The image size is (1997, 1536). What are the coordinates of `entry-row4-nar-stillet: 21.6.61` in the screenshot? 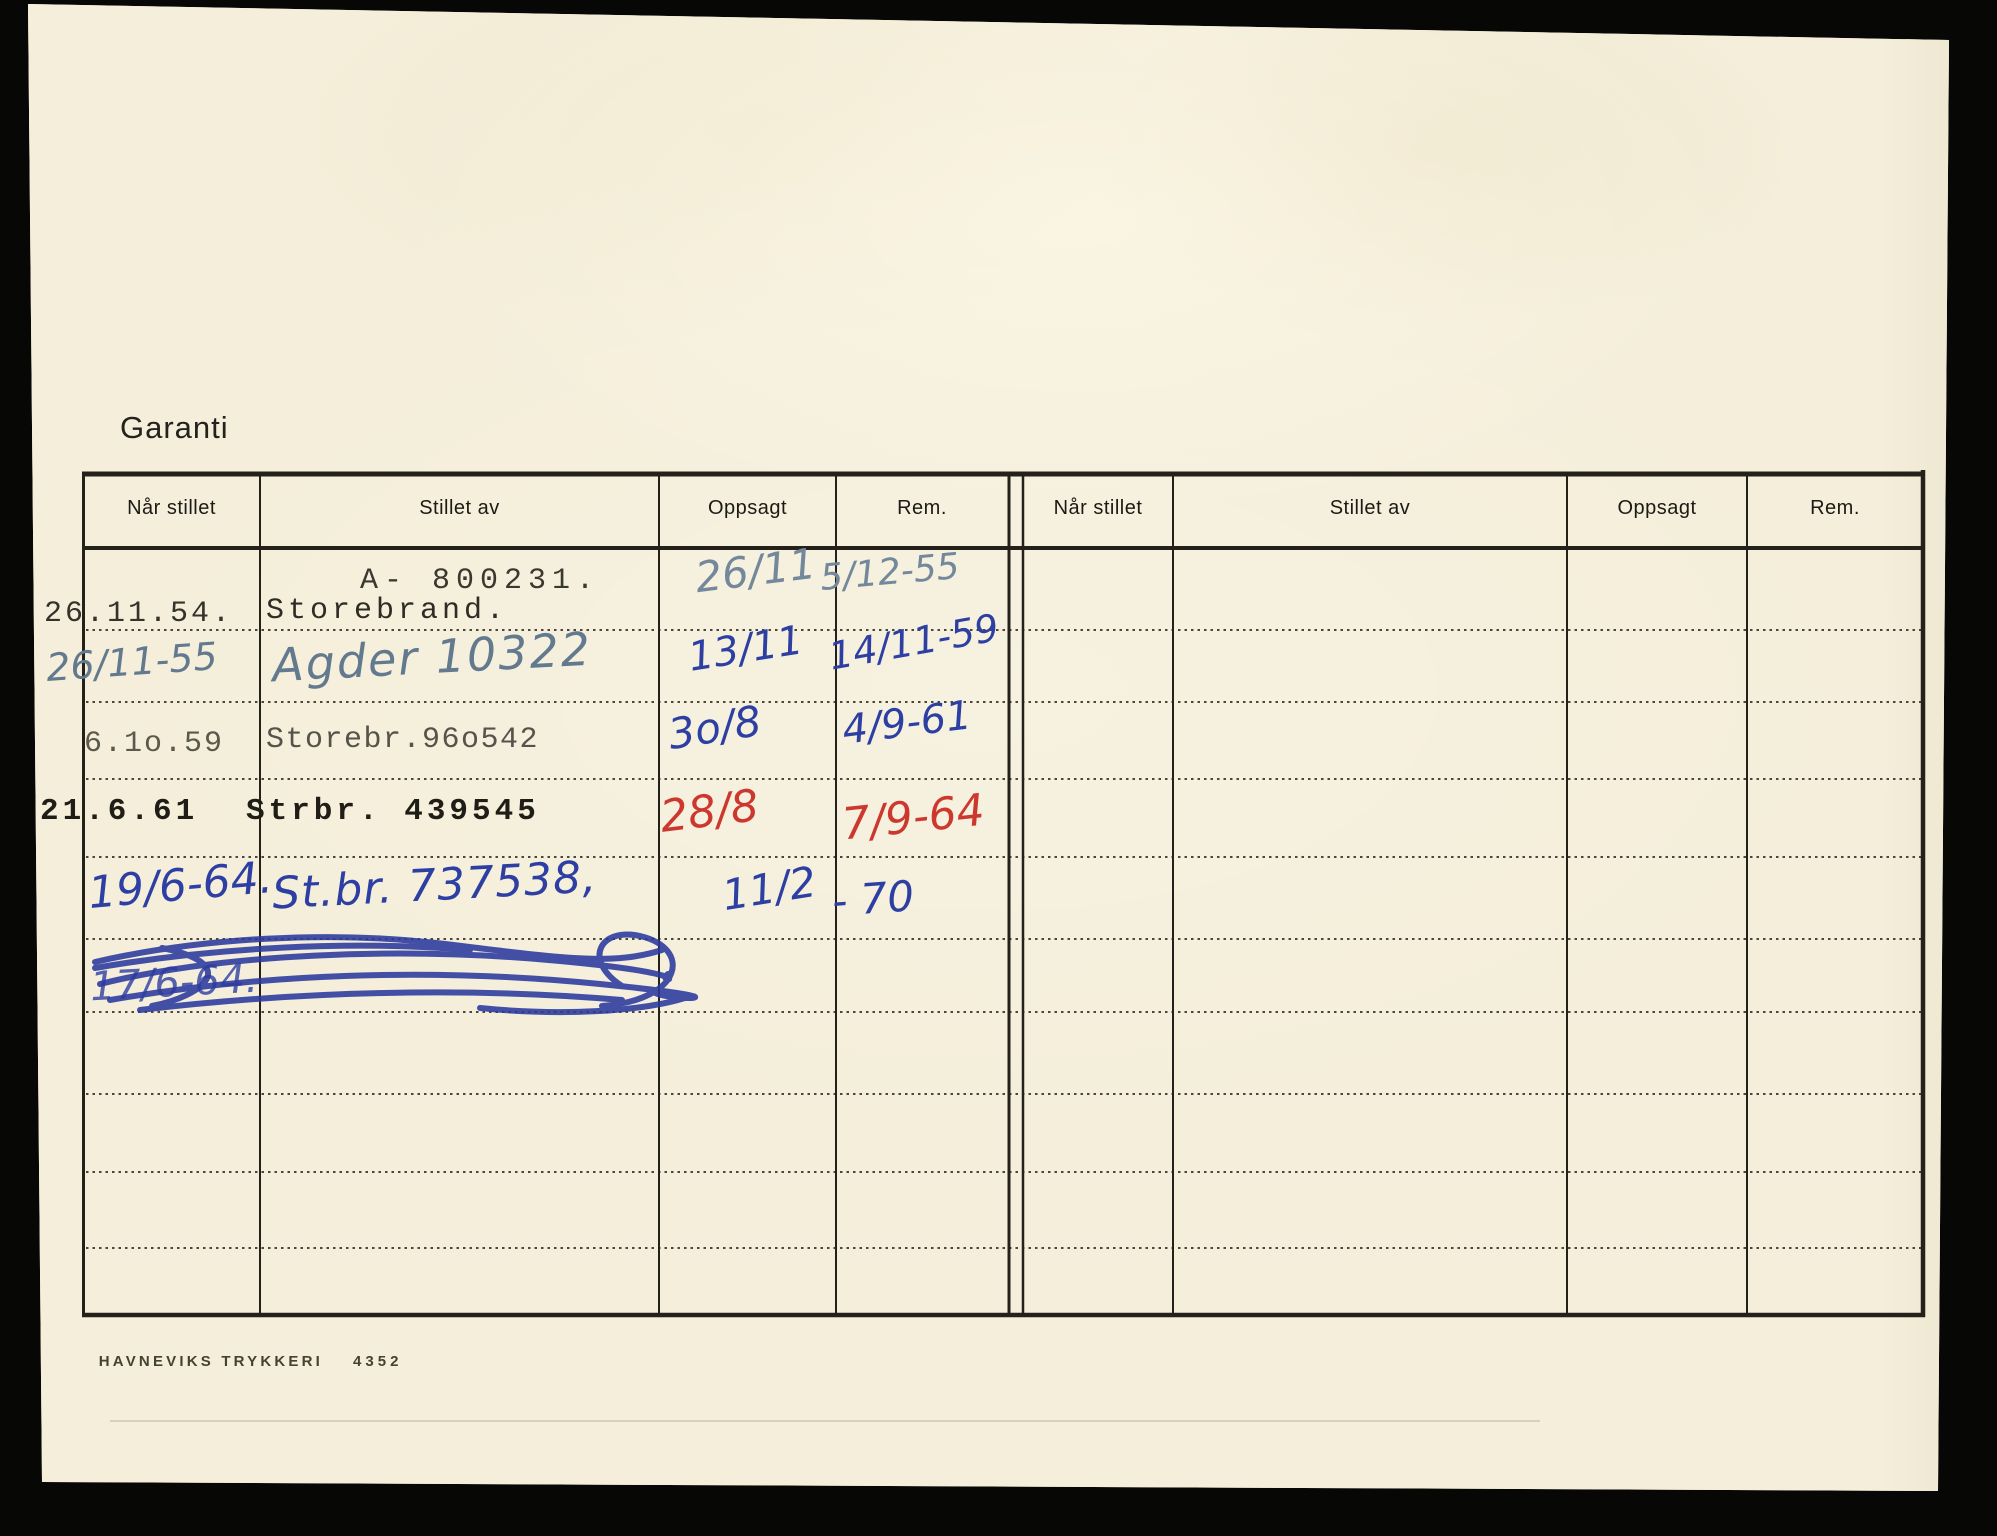 It's located at (119, 811).